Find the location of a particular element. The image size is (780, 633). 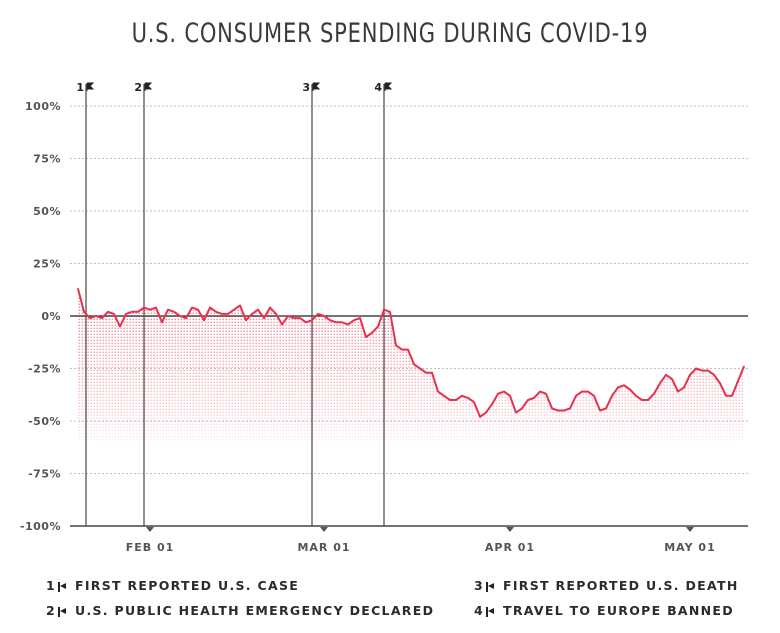

legend-event-2: 2 U.S. PUBLIC HEALTH EMERGENCY DECLARED is located at coordinates (240, 610).